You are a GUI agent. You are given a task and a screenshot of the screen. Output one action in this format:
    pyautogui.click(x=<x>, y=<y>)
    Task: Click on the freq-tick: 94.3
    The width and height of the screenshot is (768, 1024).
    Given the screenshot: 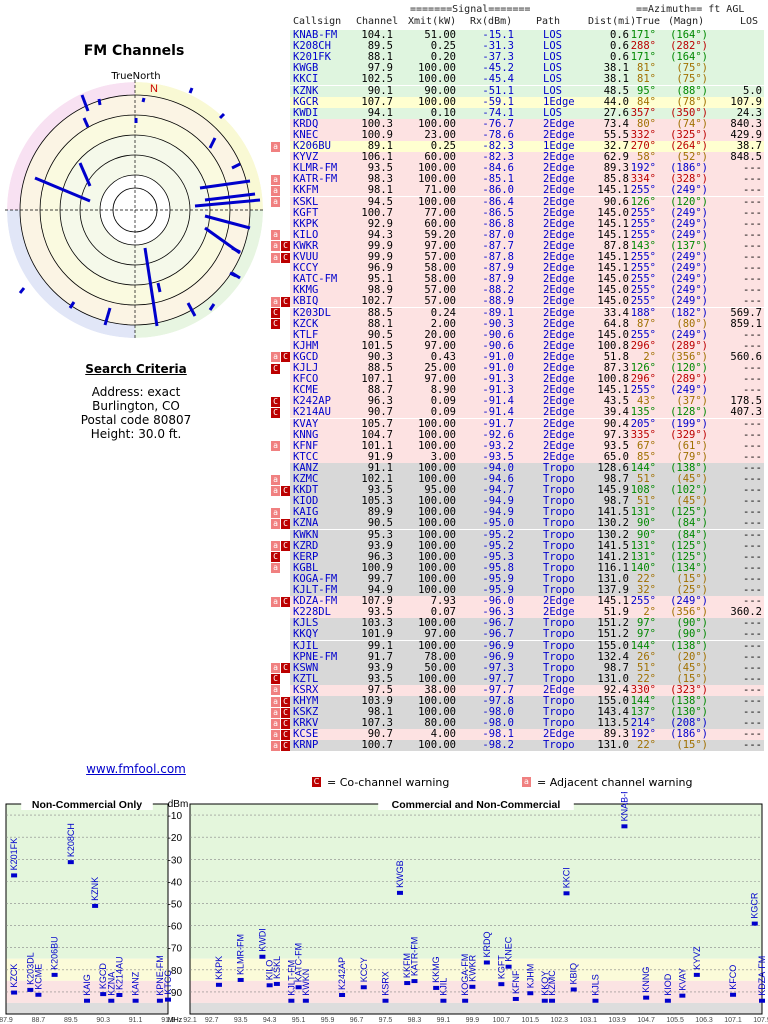 What is the action you would take?
    pyautogui.click(x=270, y=1020)
    